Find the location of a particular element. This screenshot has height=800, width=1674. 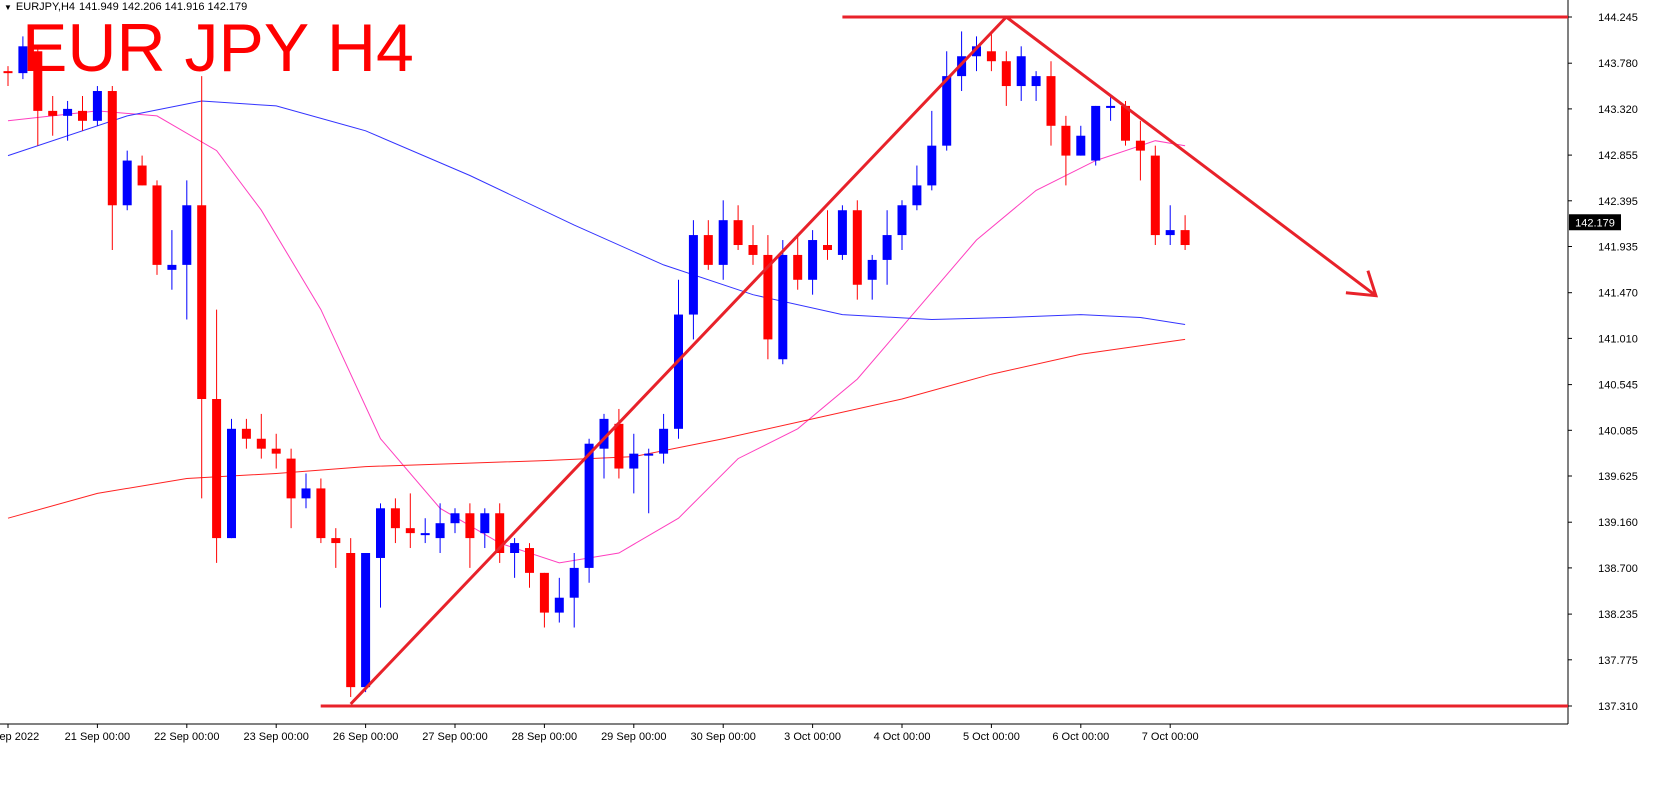

y-tick-label: 140.545 is located at coordinates (1618, 386).